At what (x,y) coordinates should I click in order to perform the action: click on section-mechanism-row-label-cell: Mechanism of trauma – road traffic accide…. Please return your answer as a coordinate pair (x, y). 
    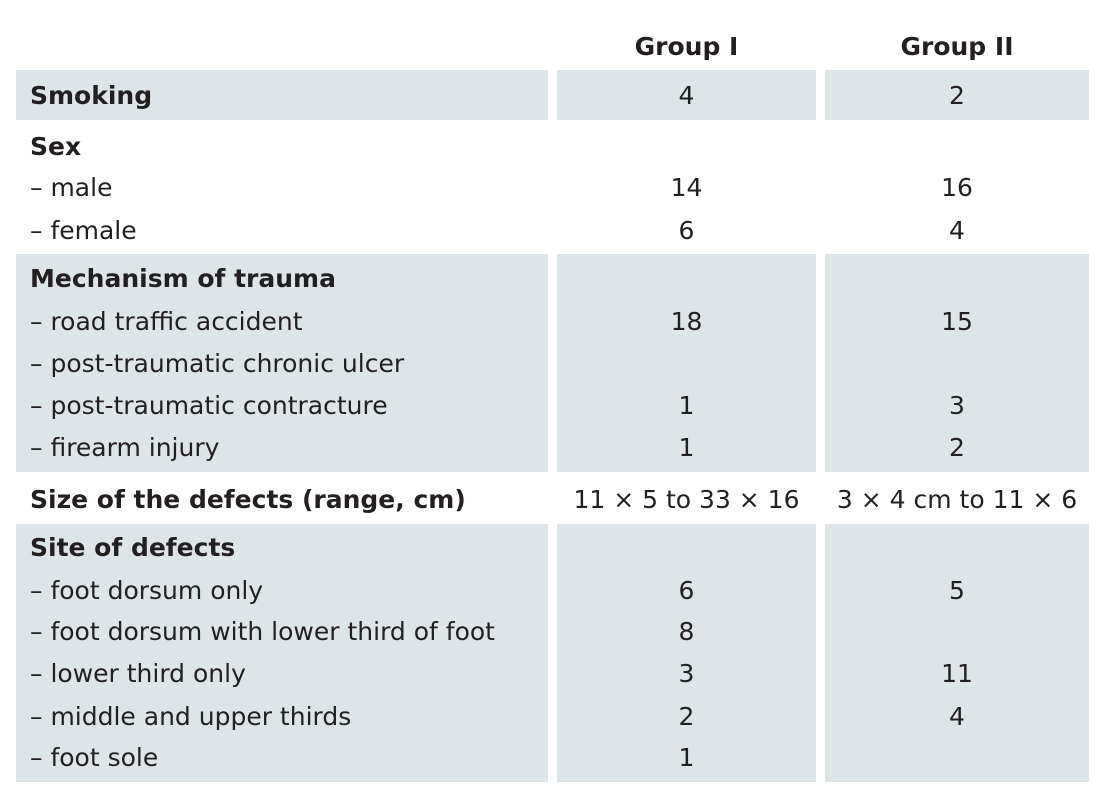
    Looking at the image, I should click on (282, 363).